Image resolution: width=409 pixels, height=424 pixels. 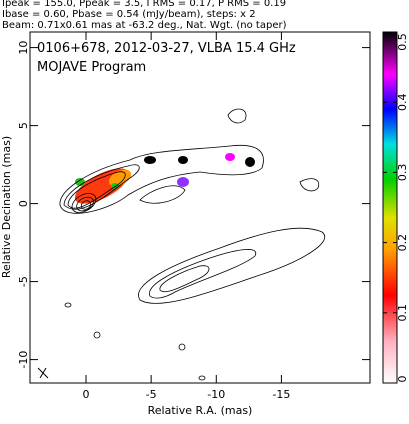 What do you see at coordinates (281, 394) in the screenshot?
I see `x-tick-label: -15` at bounding box center [281, 394].